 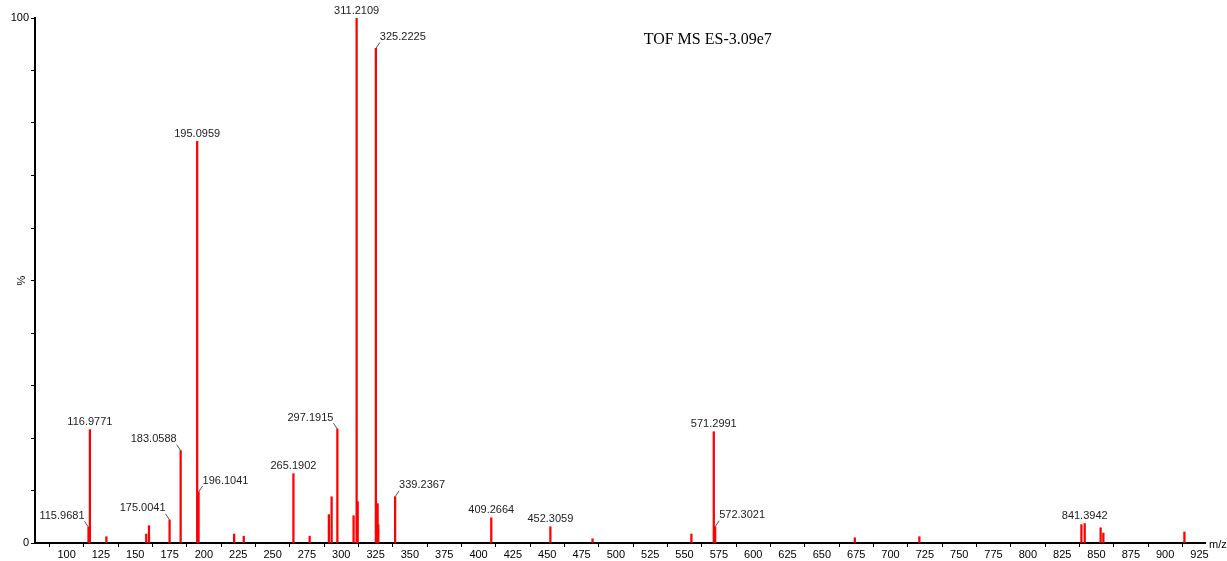 What do you see at coordinates (20, 280) in the screenshot?
I see `y-axis-title: %` at bounding box center [20, 280].